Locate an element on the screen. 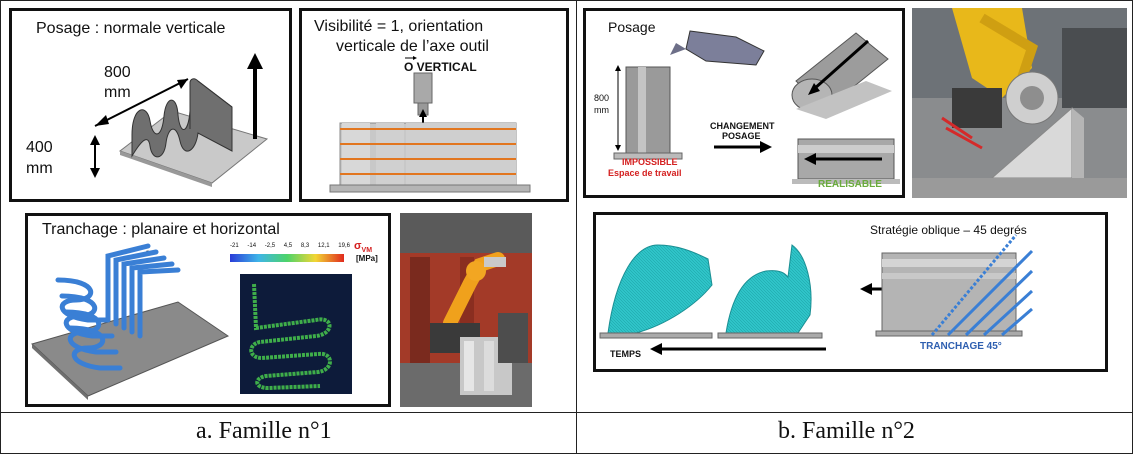 This screenshot has height=454, width=1133. dim2-800-value: 800 is located at coordinates (602, 98).